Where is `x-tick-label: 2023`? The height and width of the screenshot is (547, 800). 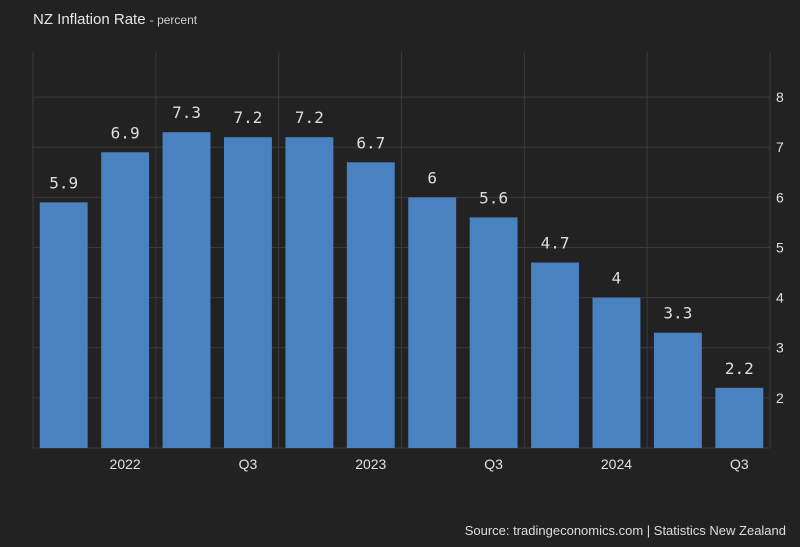
x-tick-label: 2023 is located at coordinates (370, 464).